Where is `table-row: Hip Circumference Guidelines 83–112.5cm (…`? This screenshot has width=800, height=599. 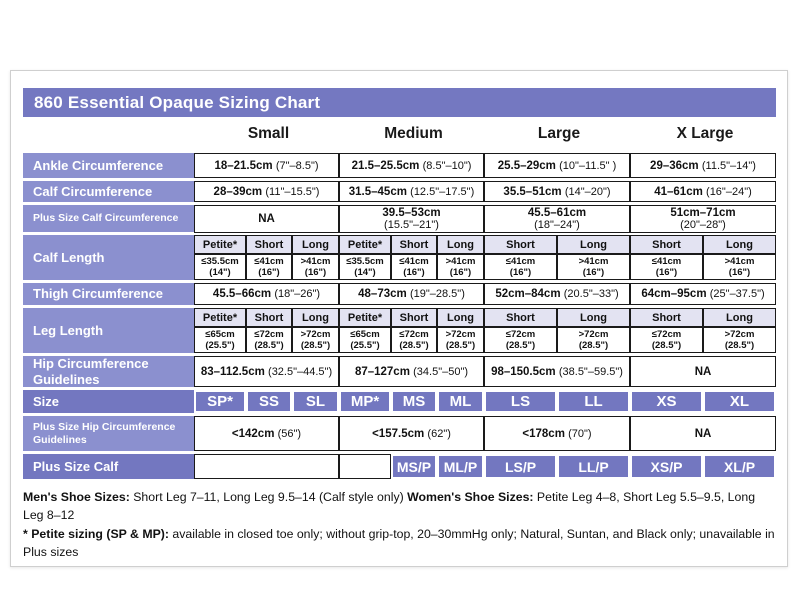 table-row: Hip Circumference Guidelines 83–112.5cm (… is located at coordinates (399, 371).